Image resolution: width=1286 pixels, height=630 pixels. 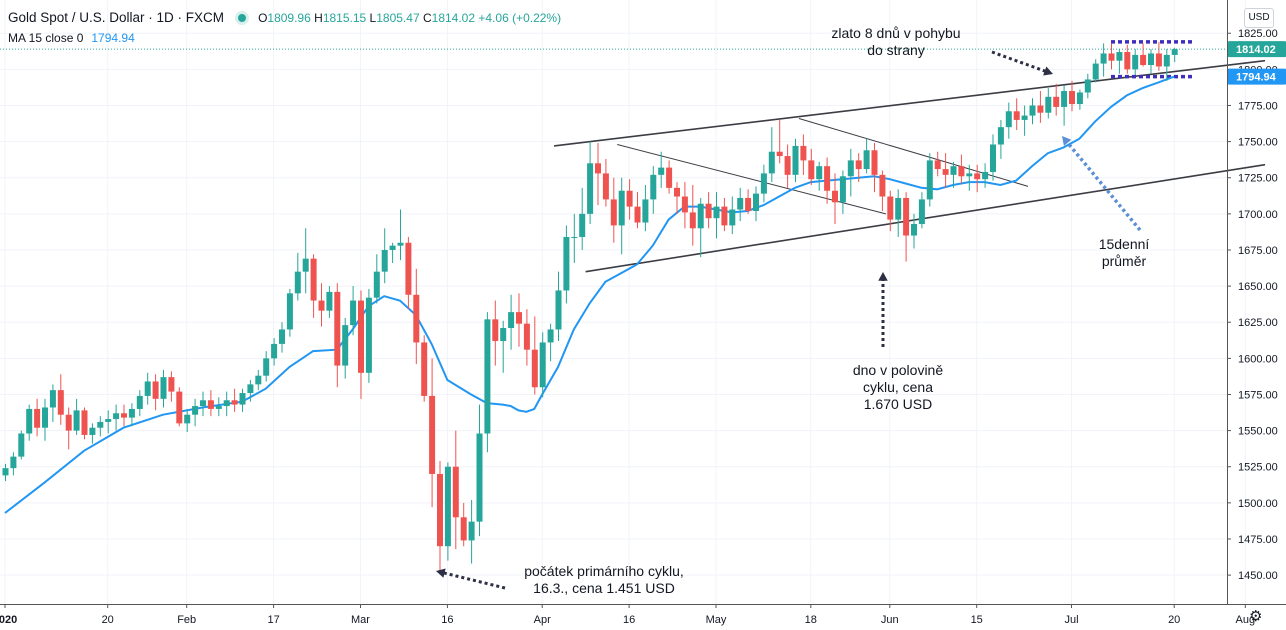 I want to click on trendline-channel-top, so click(x=909, y=103).